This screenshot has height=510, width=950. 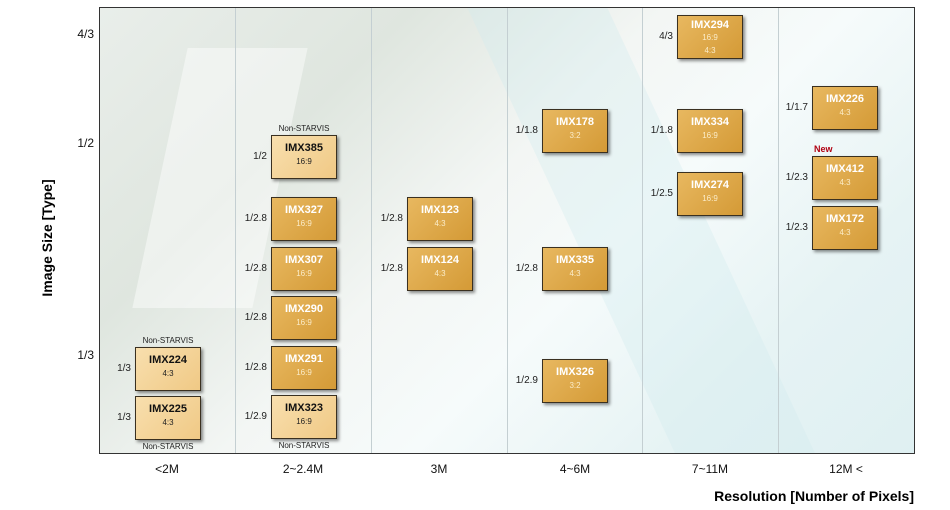 What do you see at coordinates (168, 409) in the screenshot?
I see `sensor-name: IMX225` at bounding box center [168, 409].